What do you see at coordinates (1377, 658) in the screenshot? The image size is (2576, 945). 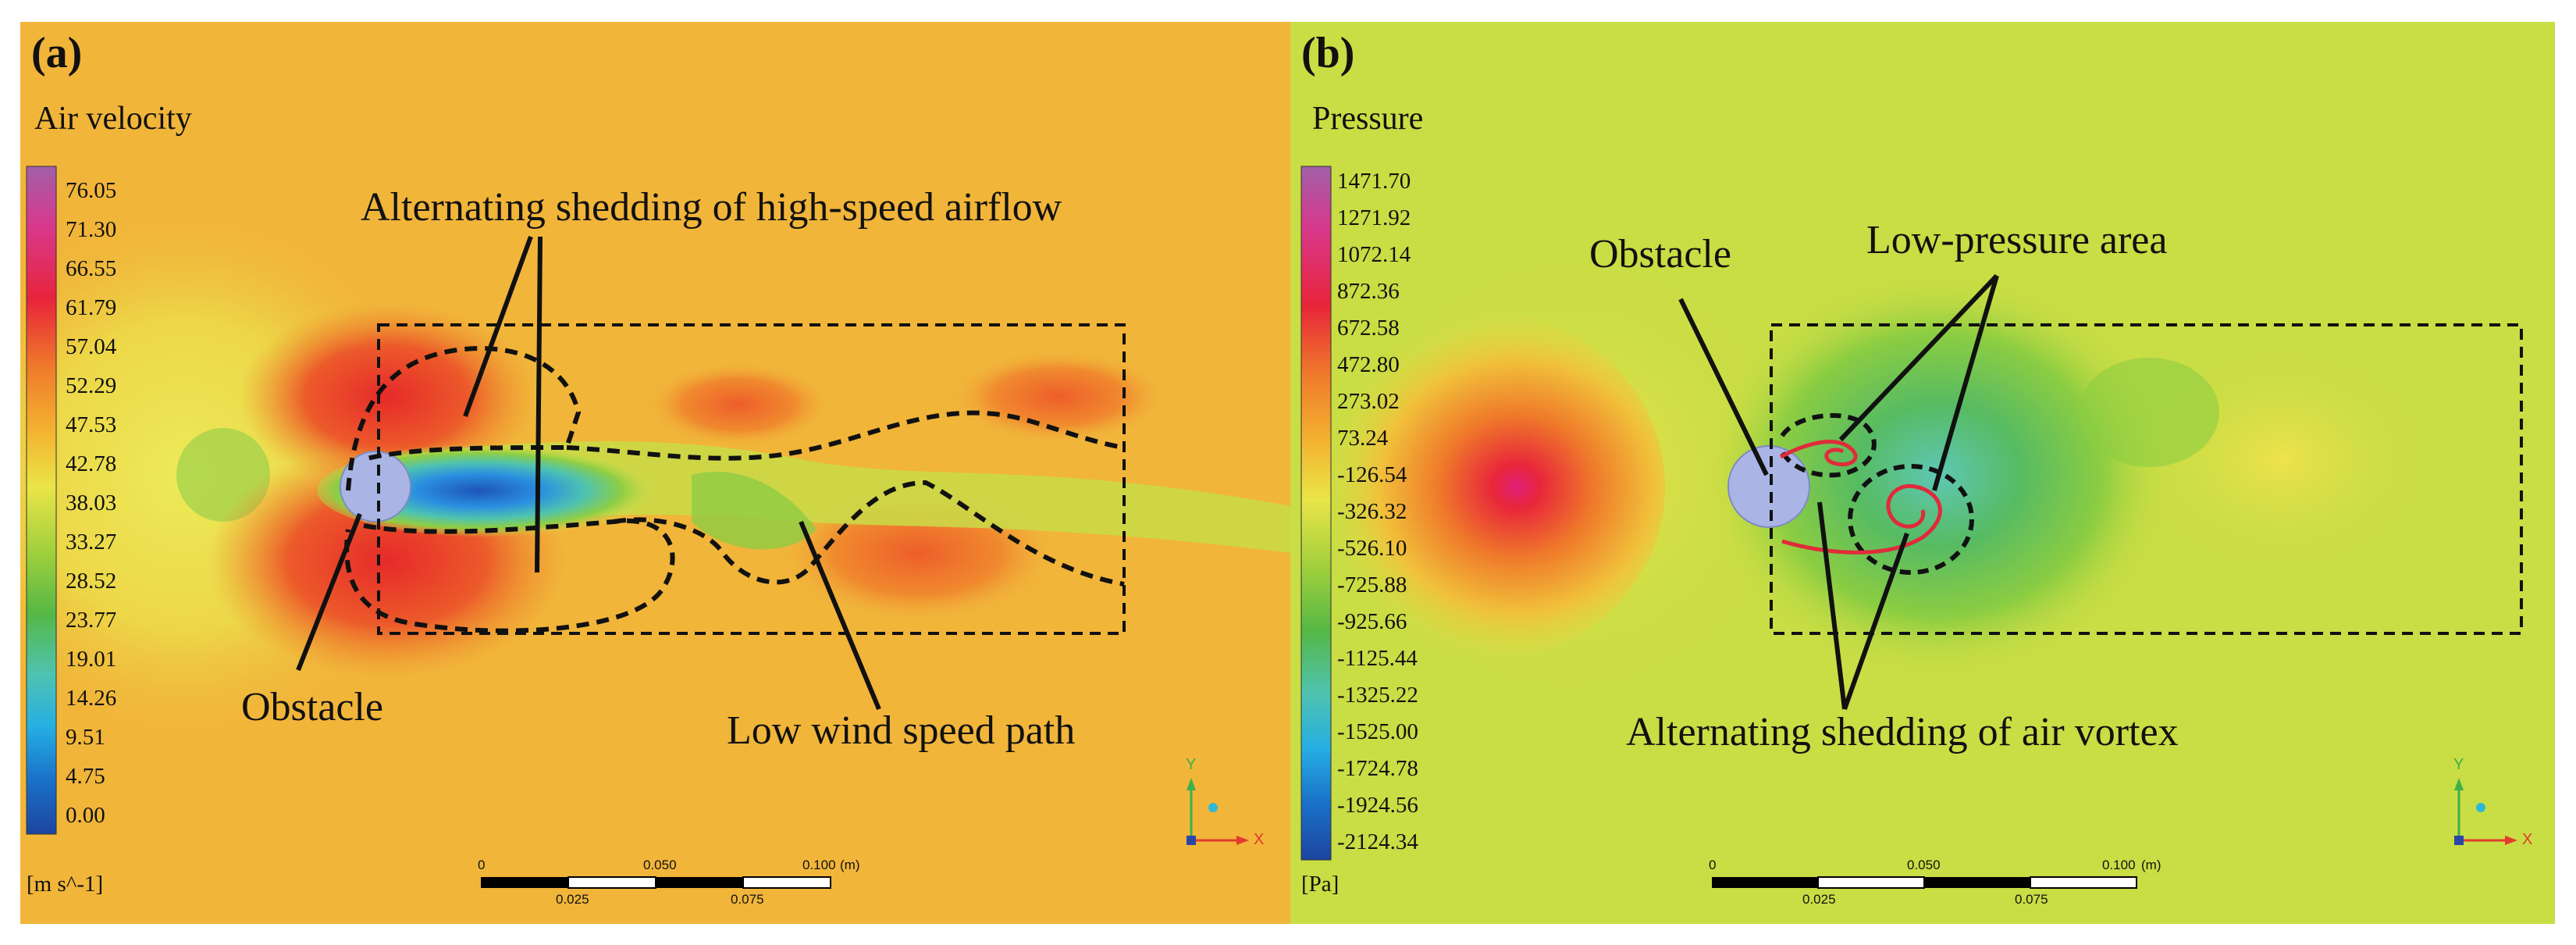 I see `colorbar-tick: -1125.44` at bounding box center [1377, 658].